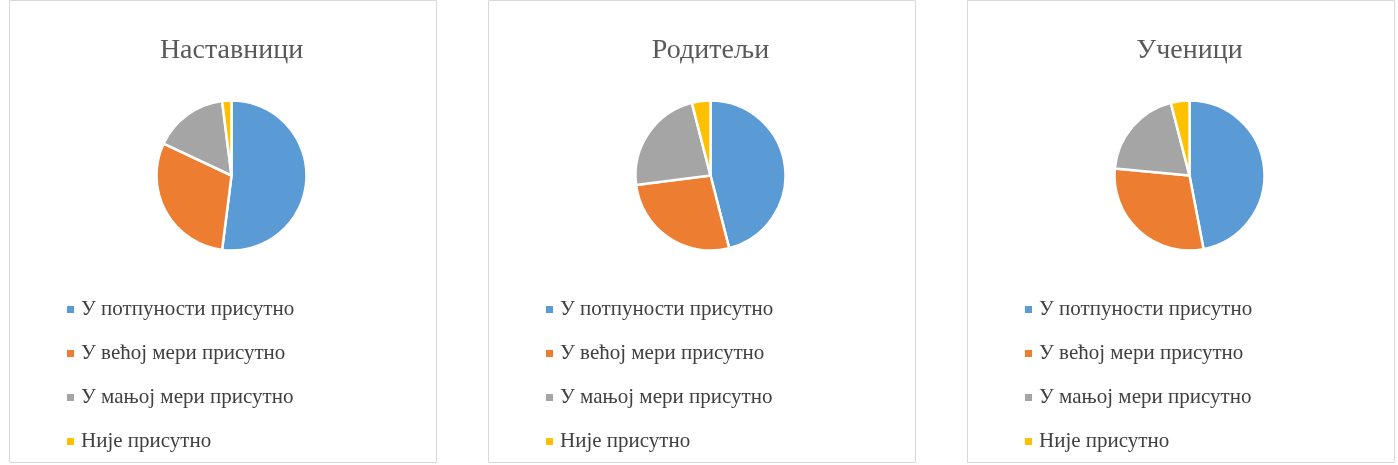 The width and height of the screenshot is (1398, 465). What do you see at coordinates (1189, 48) in the screenshot?
I see `chart-title: Ученици` at bounding box center [1189, 48].